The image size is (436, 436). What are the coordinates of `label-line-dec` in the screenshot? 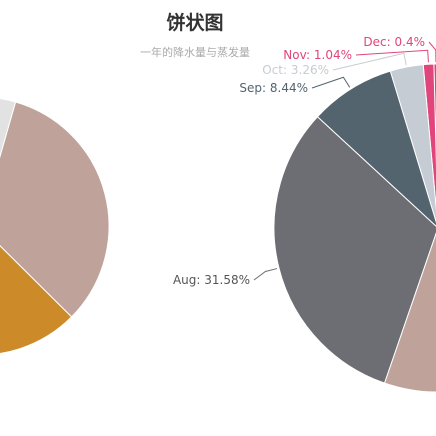 It's located at (432, 52).